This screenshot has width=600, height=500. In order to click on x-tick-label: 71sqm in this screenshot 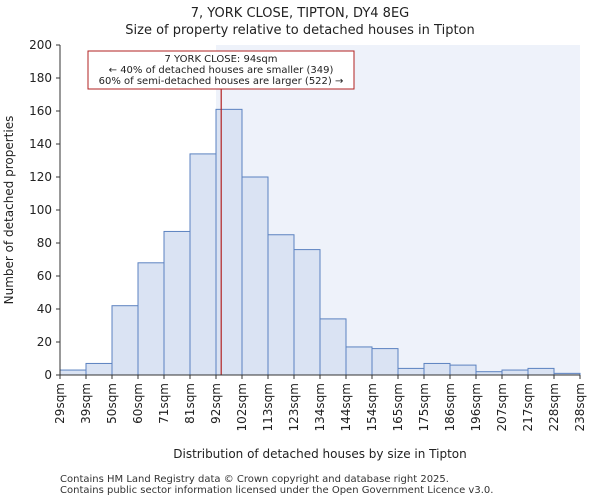, I will do `click(164, 403)`.